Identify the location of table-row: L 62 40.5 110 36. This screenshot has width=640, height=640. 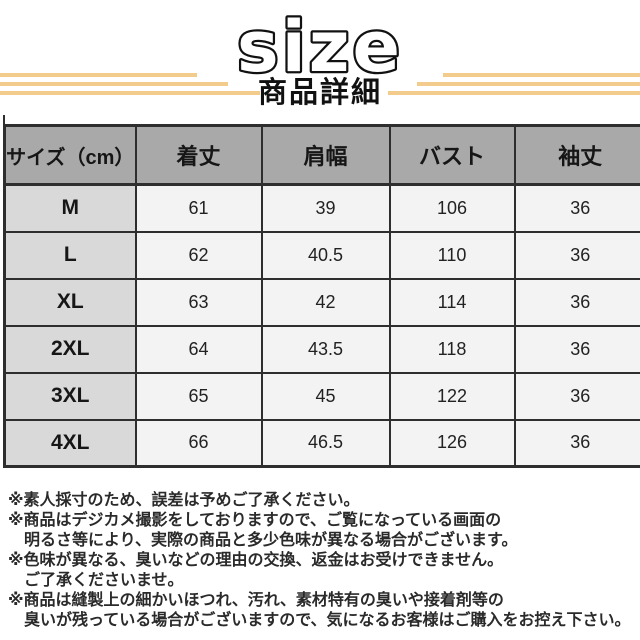
(321, 255).